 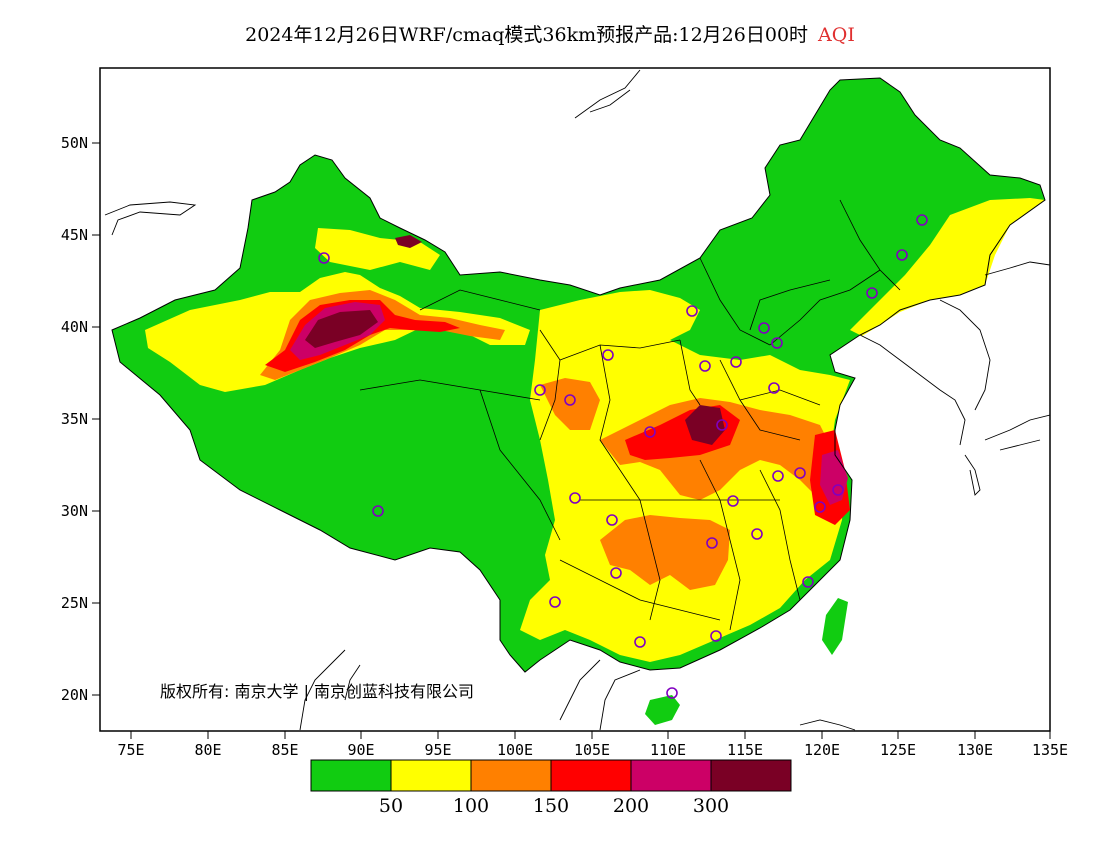 What do you see at coordinates (947, 267) in the screenshot?
I see `yellow-zone-northeast` at bounding box center [947, 267].